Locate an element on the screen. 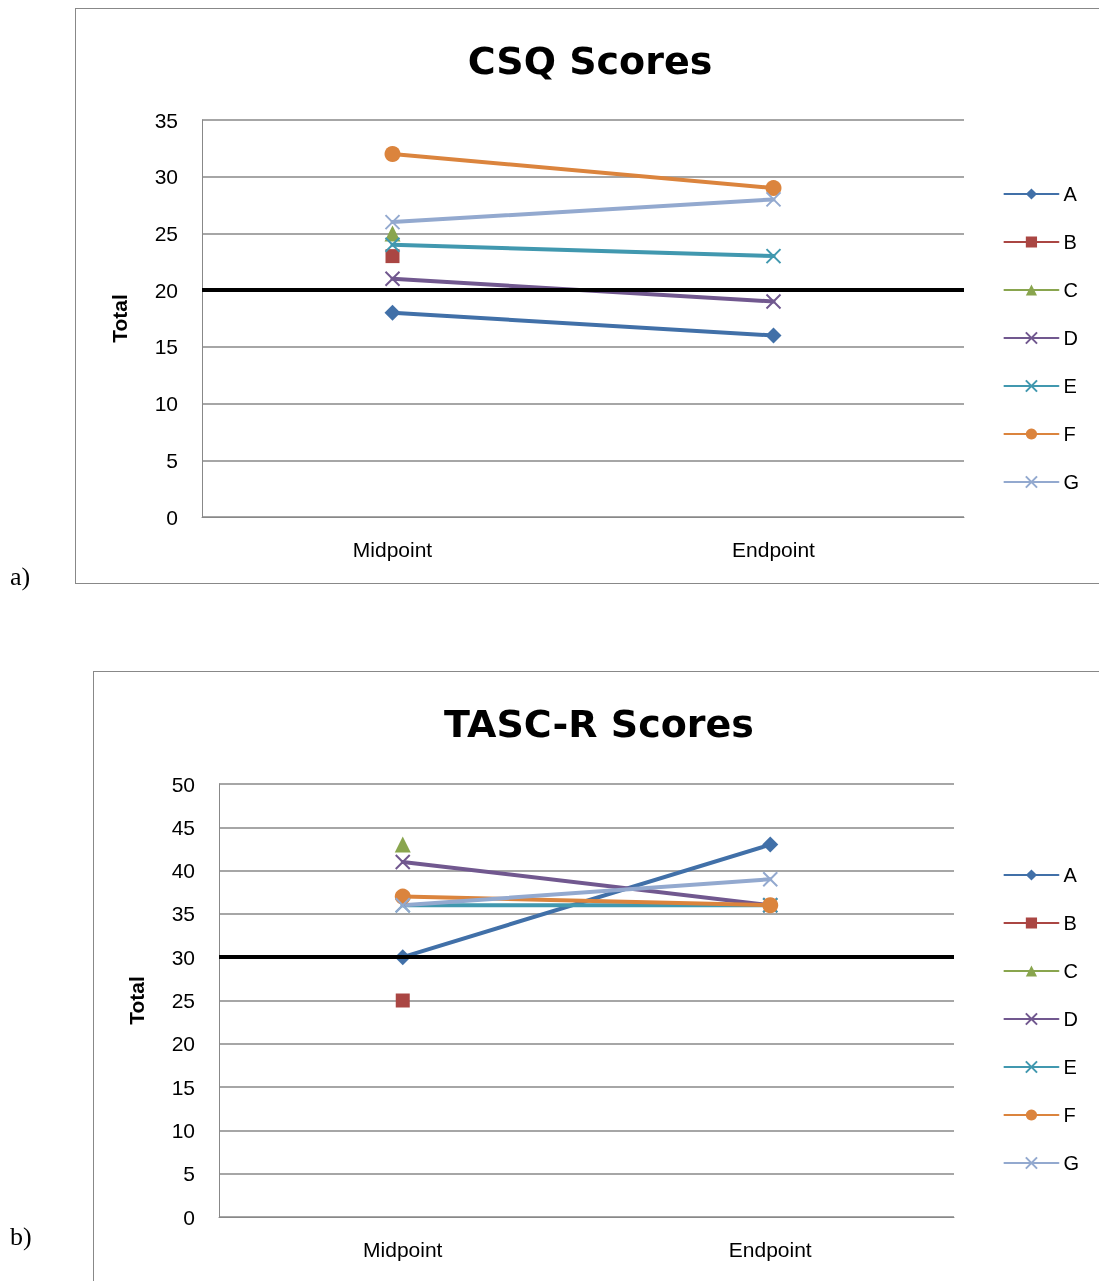  y-tick-label: 50 is located at coordinates (183, 784).